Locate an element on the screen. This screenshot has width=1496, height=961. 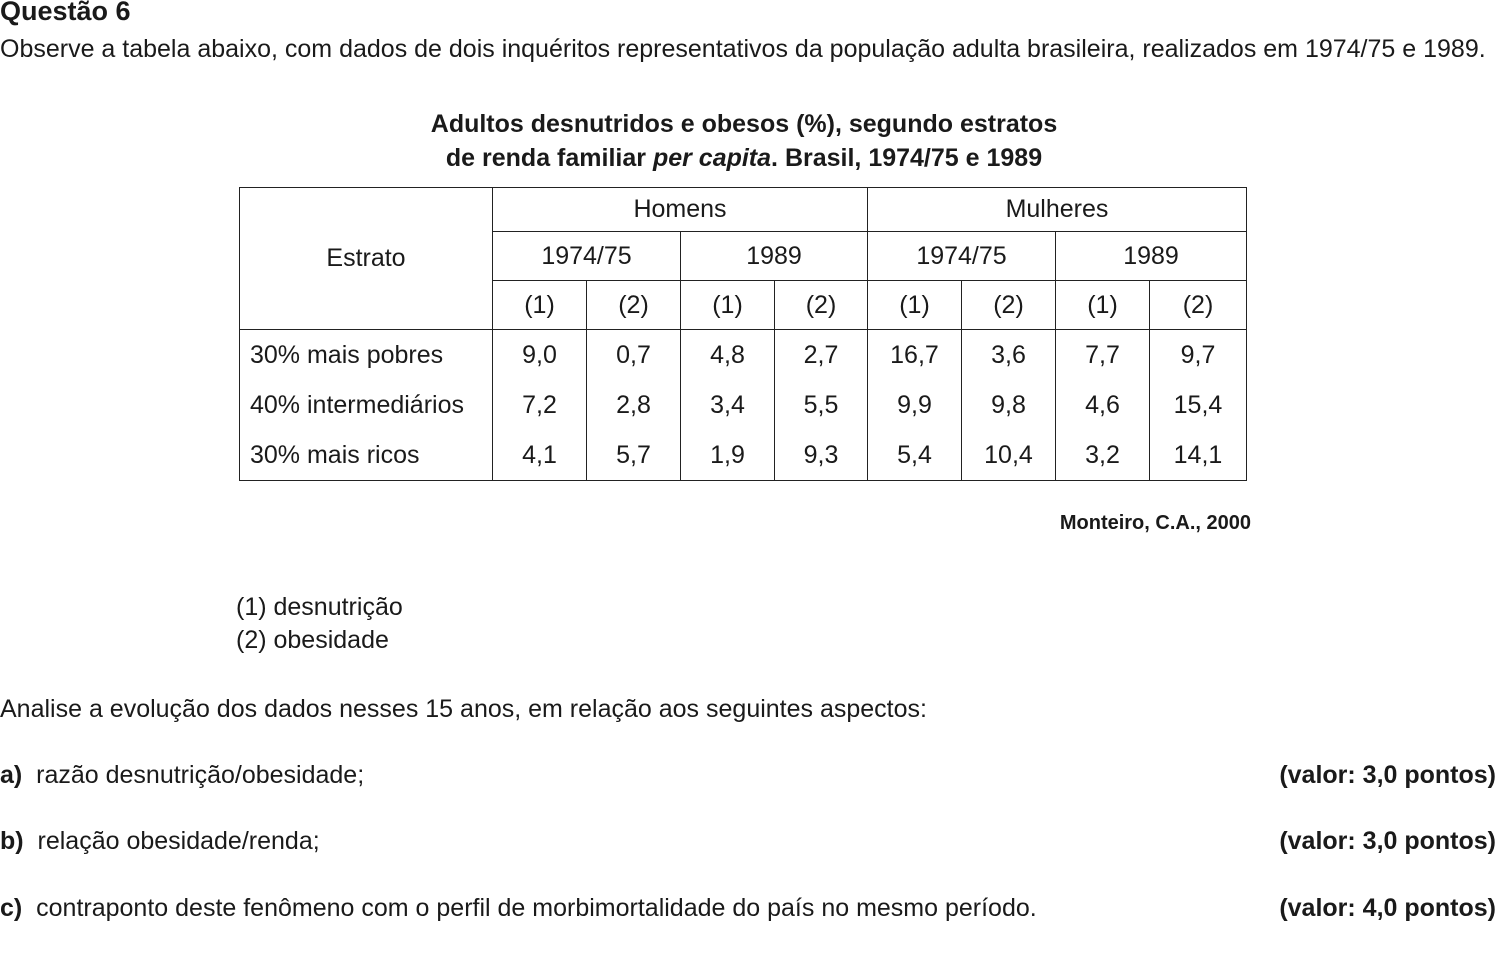
item-letter: b) is located at coordinates (12, 841).